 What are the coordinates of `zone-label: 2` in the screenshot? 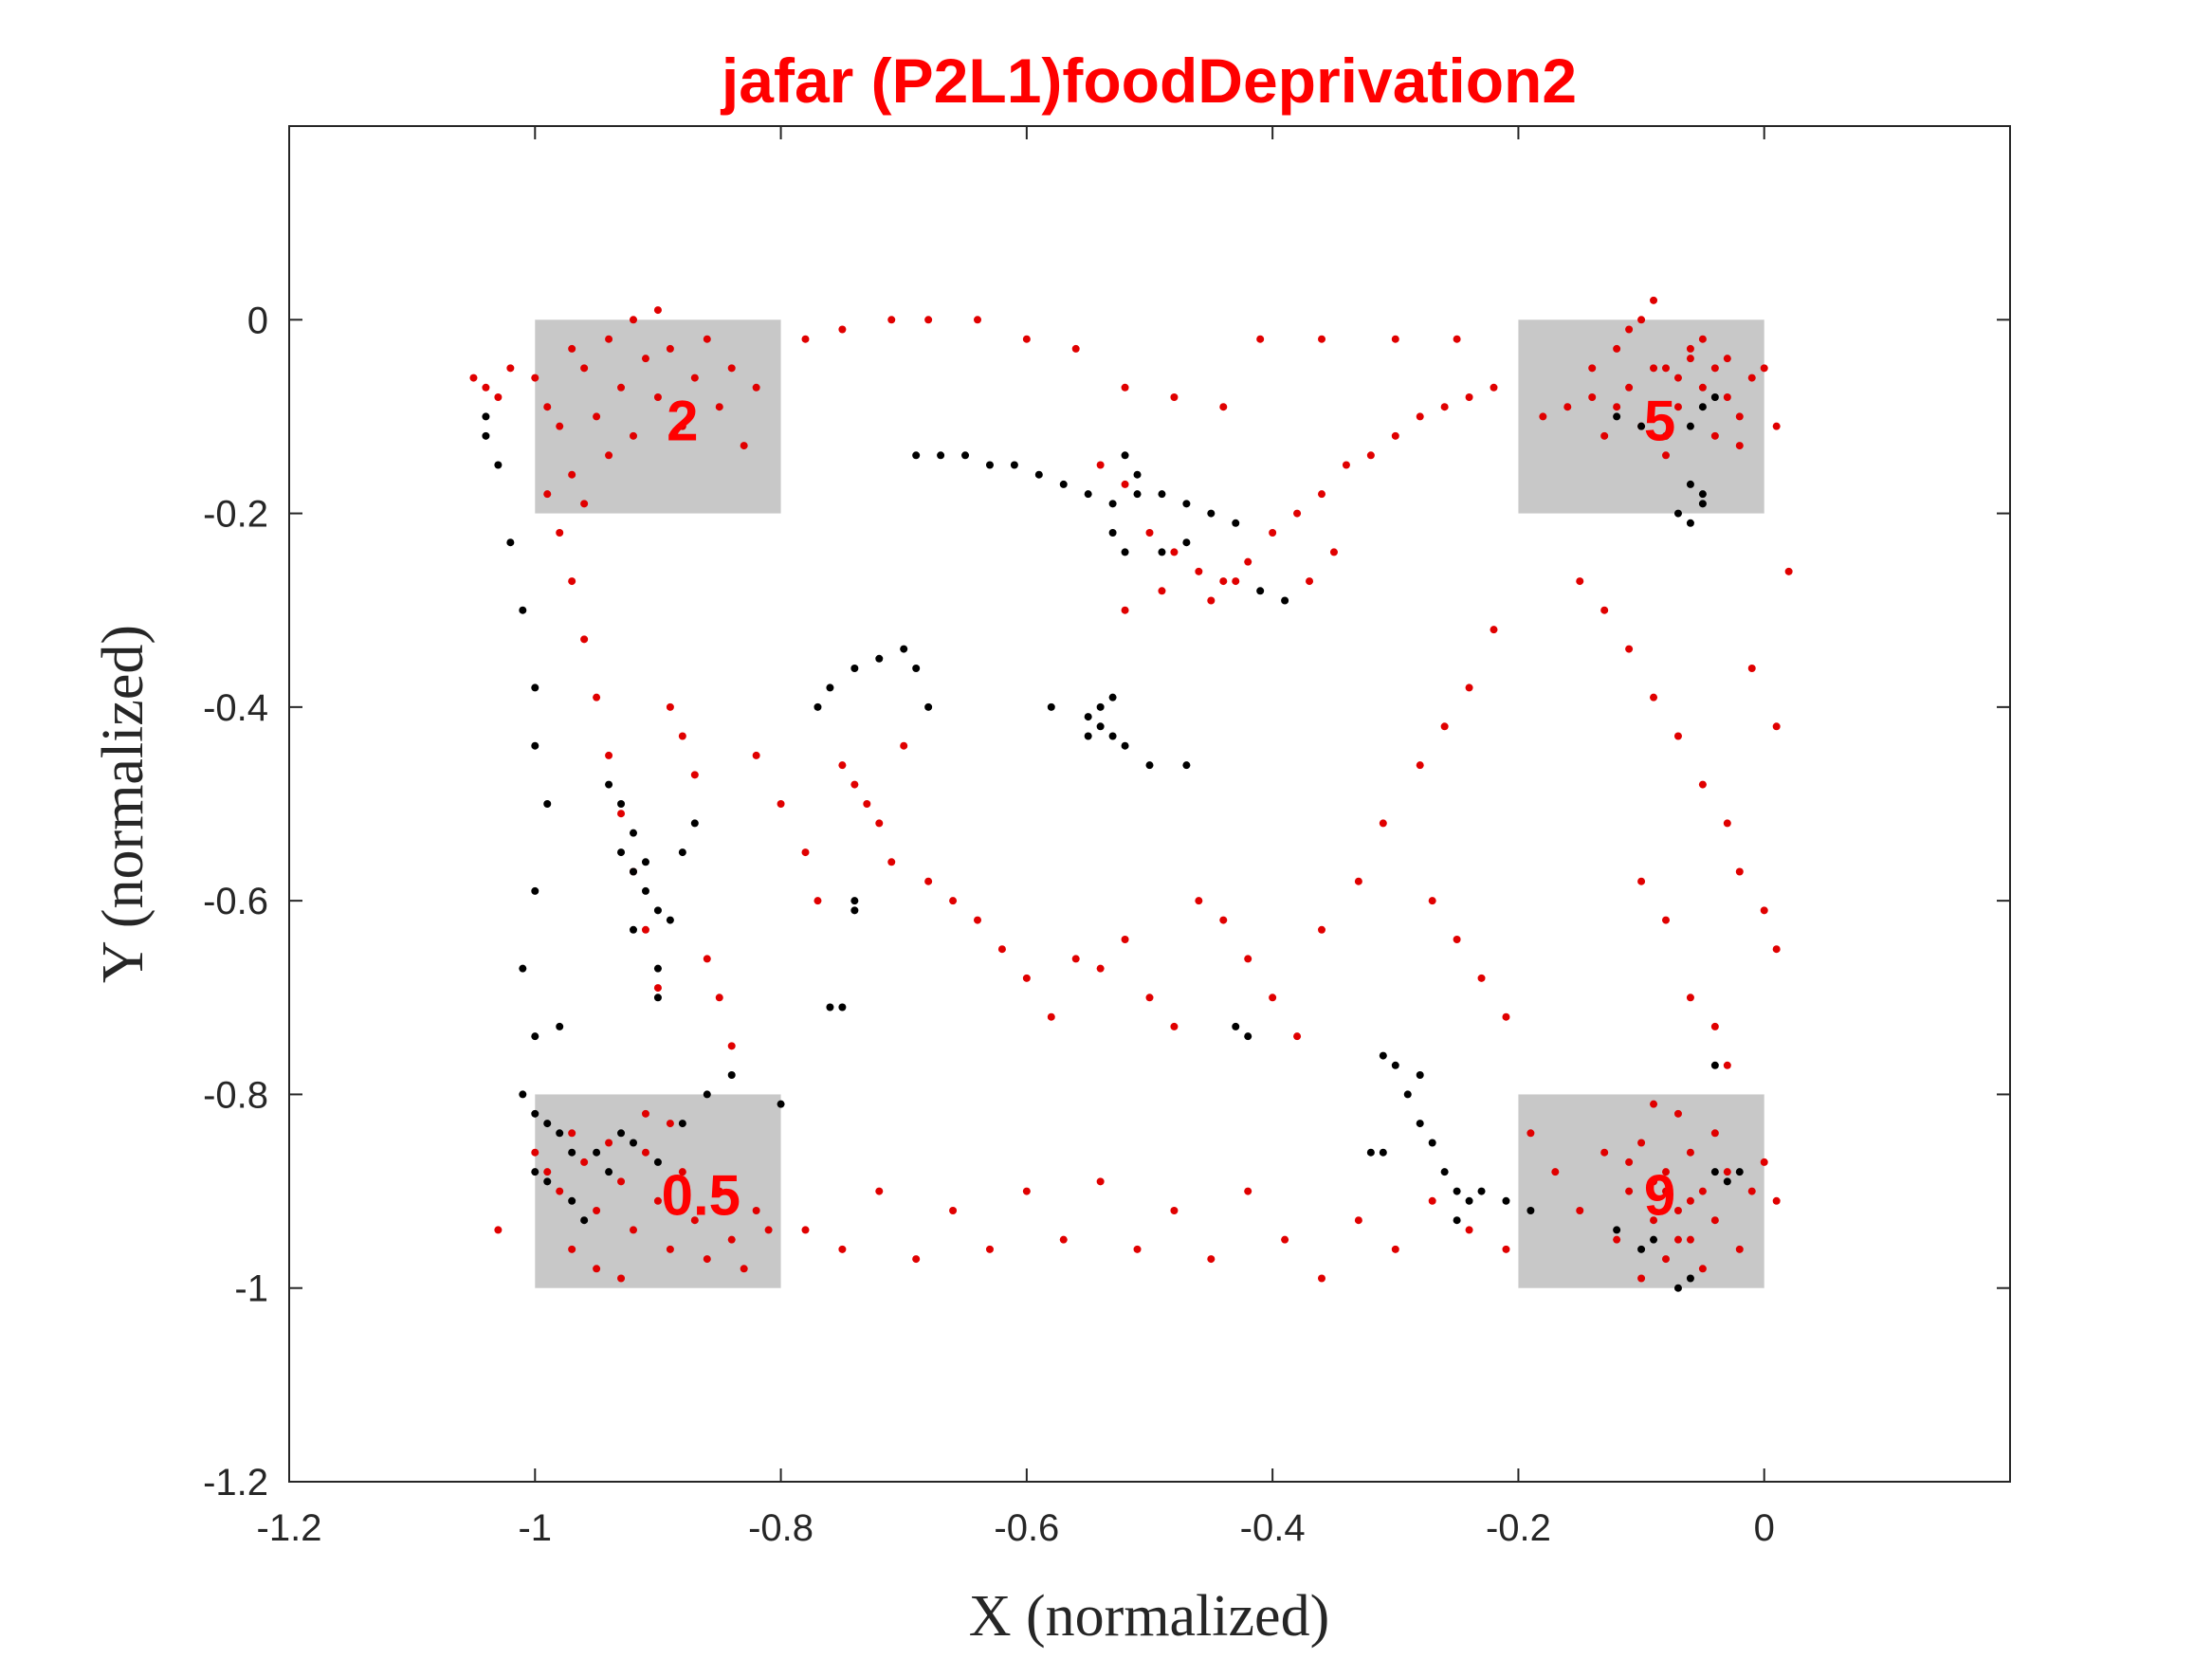 It's located at (682, 421).